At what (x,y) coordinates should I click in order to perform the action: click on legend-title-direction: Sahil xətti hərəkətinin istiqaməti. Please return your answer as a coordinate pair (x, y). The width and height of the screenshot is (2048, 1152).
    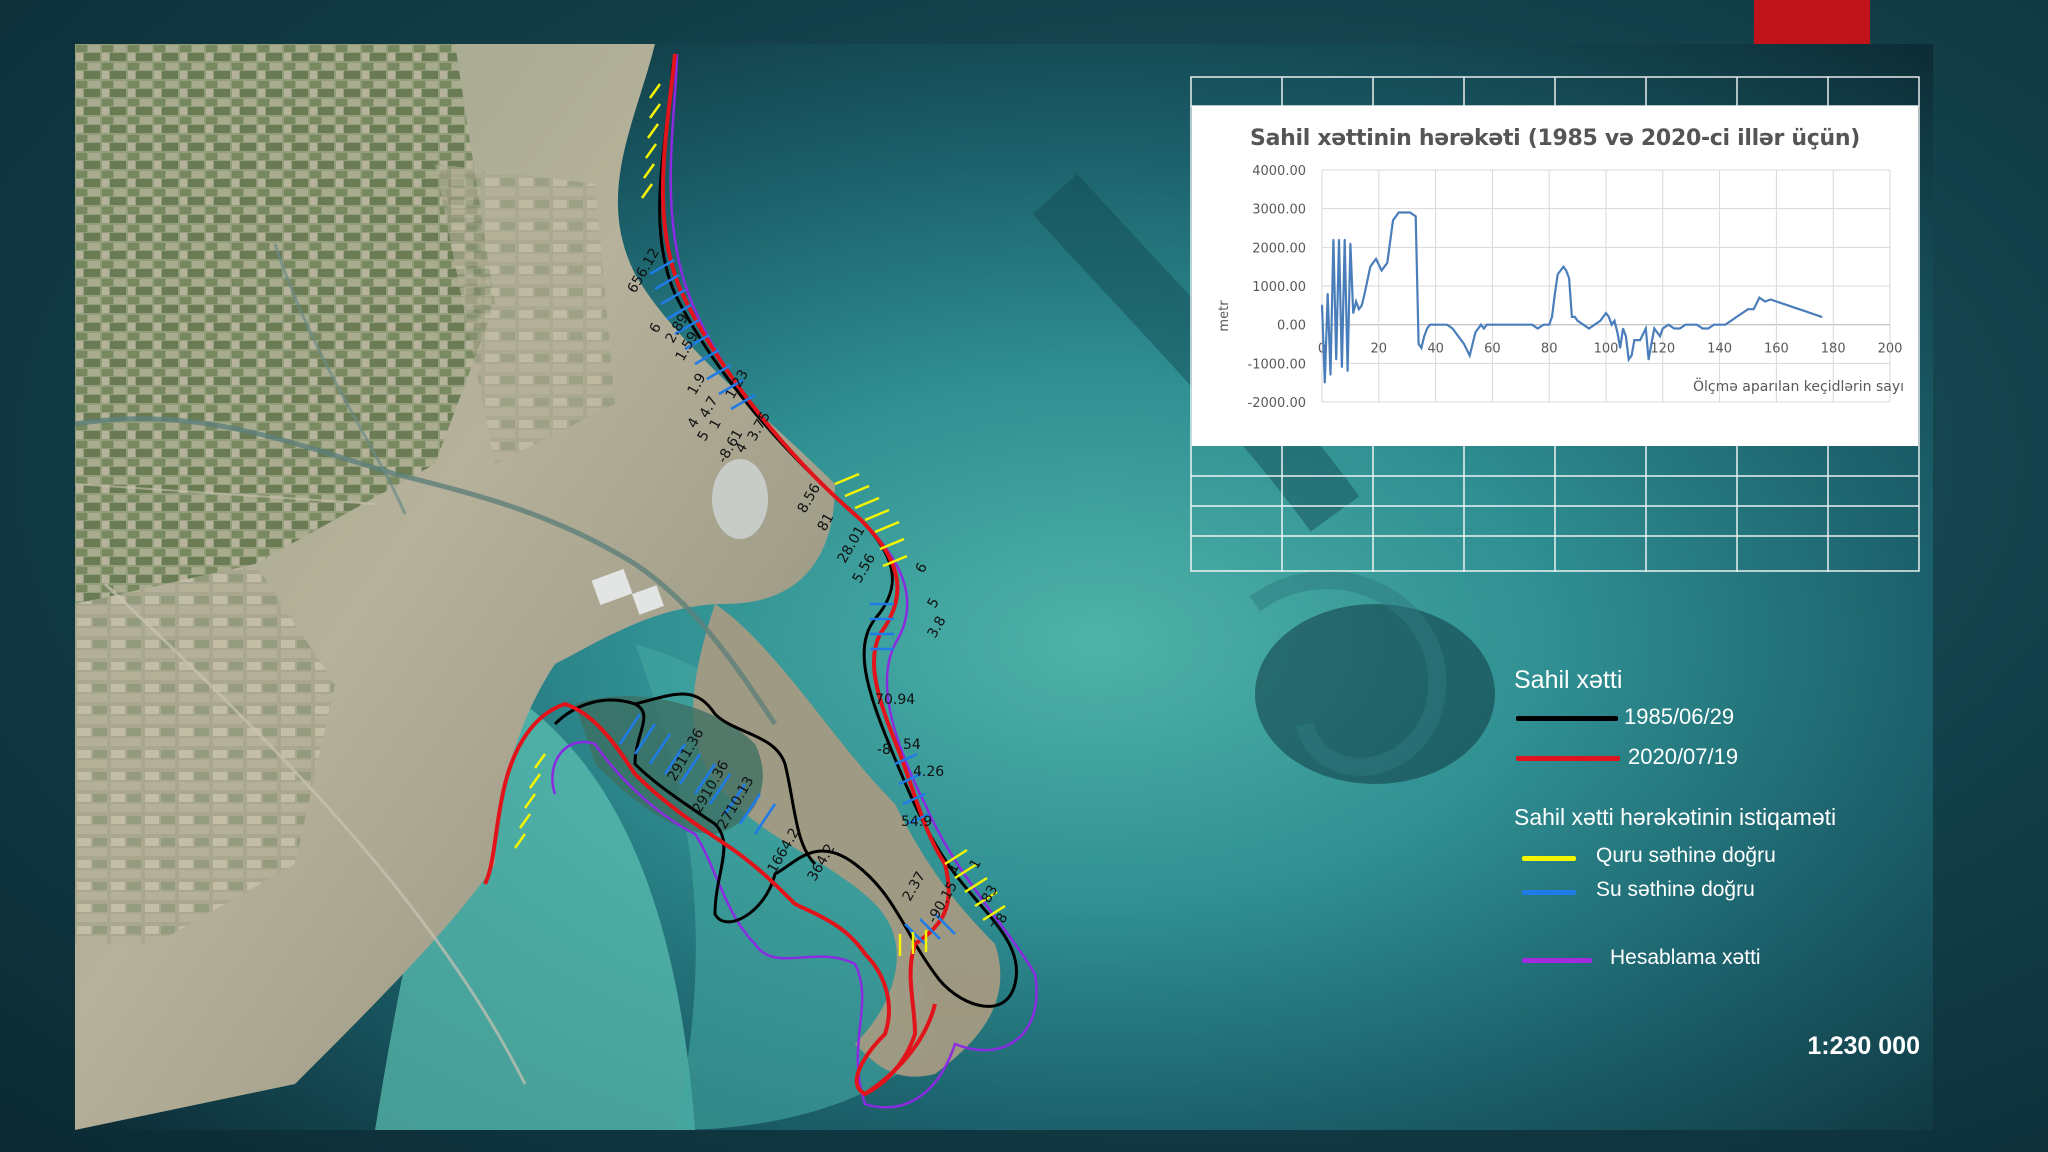
    Looking at the image, I should click on (1675, 817).